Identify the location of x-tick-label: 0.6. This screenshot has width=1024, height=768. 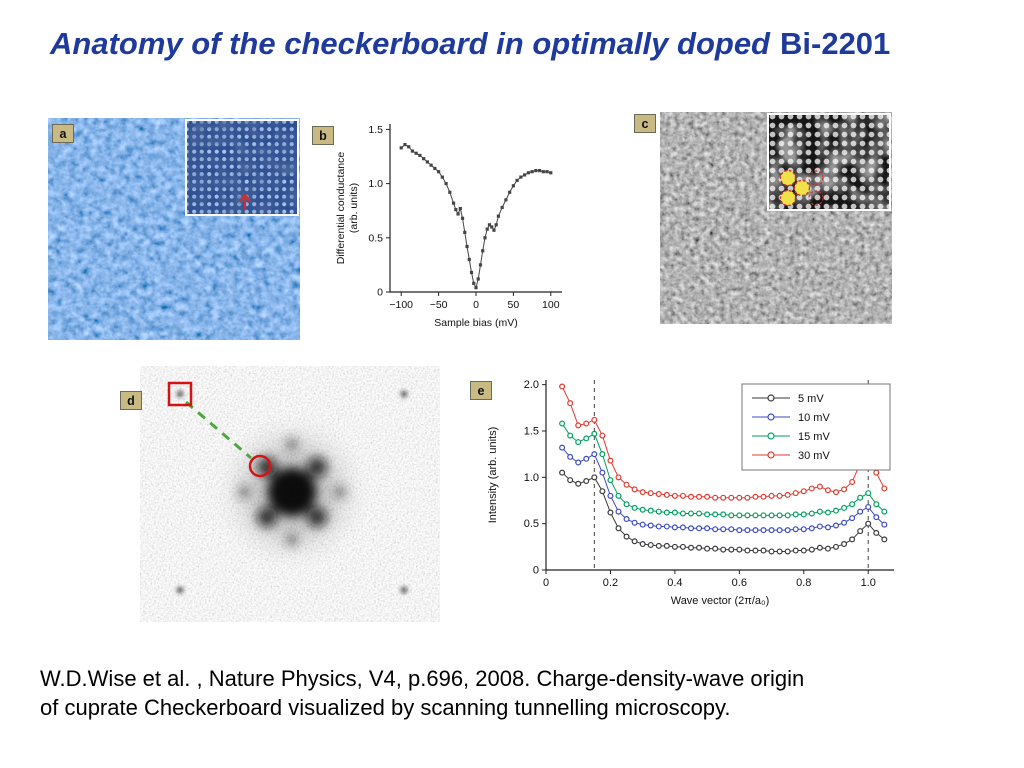
(739, 583).